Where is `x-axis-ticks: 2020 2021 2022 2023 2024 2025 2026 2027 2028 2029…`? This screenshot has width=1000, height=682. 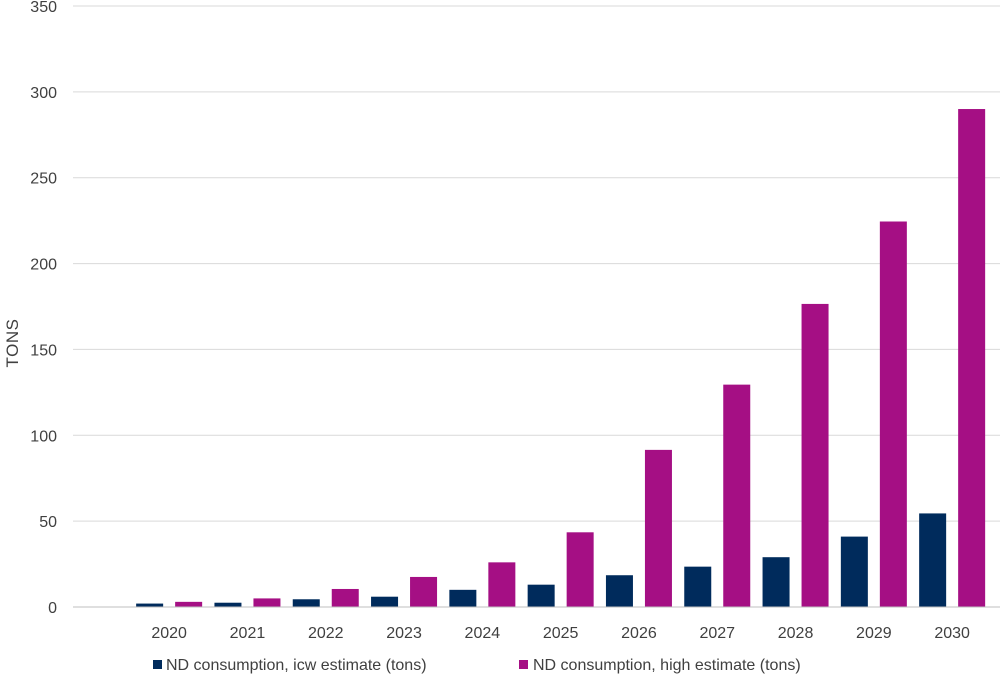
x-axis-ticks: 2020 2021 2022 2023 2024 2025 2026 2027 2028 2029… is located at coordinates (560, 633).